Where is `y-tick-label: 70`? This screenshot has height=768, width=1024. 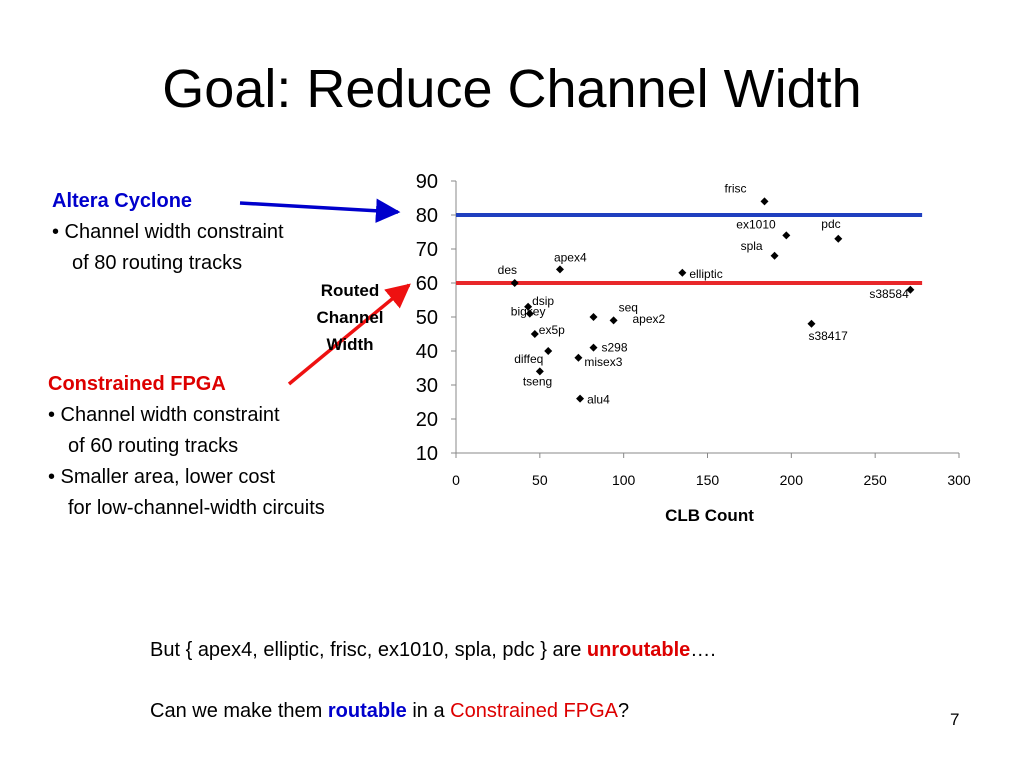 y-tick-label: 70 is located at coordinates (427, 250).